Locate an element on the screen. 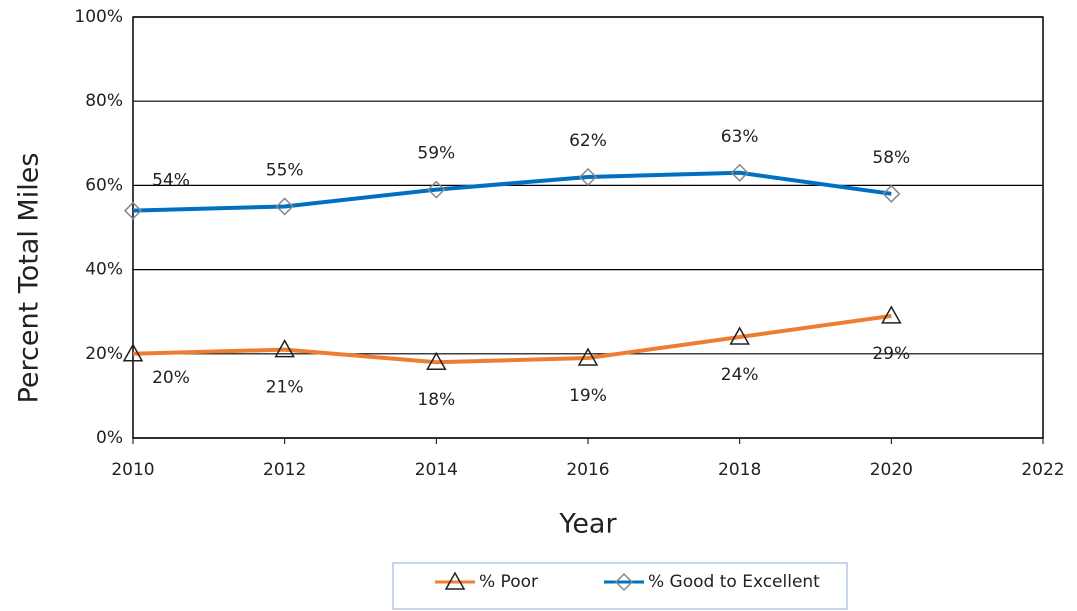 This screenshot has width=1077, height=611. x-tick-label: 2014 is located at coordinates (436, 470).